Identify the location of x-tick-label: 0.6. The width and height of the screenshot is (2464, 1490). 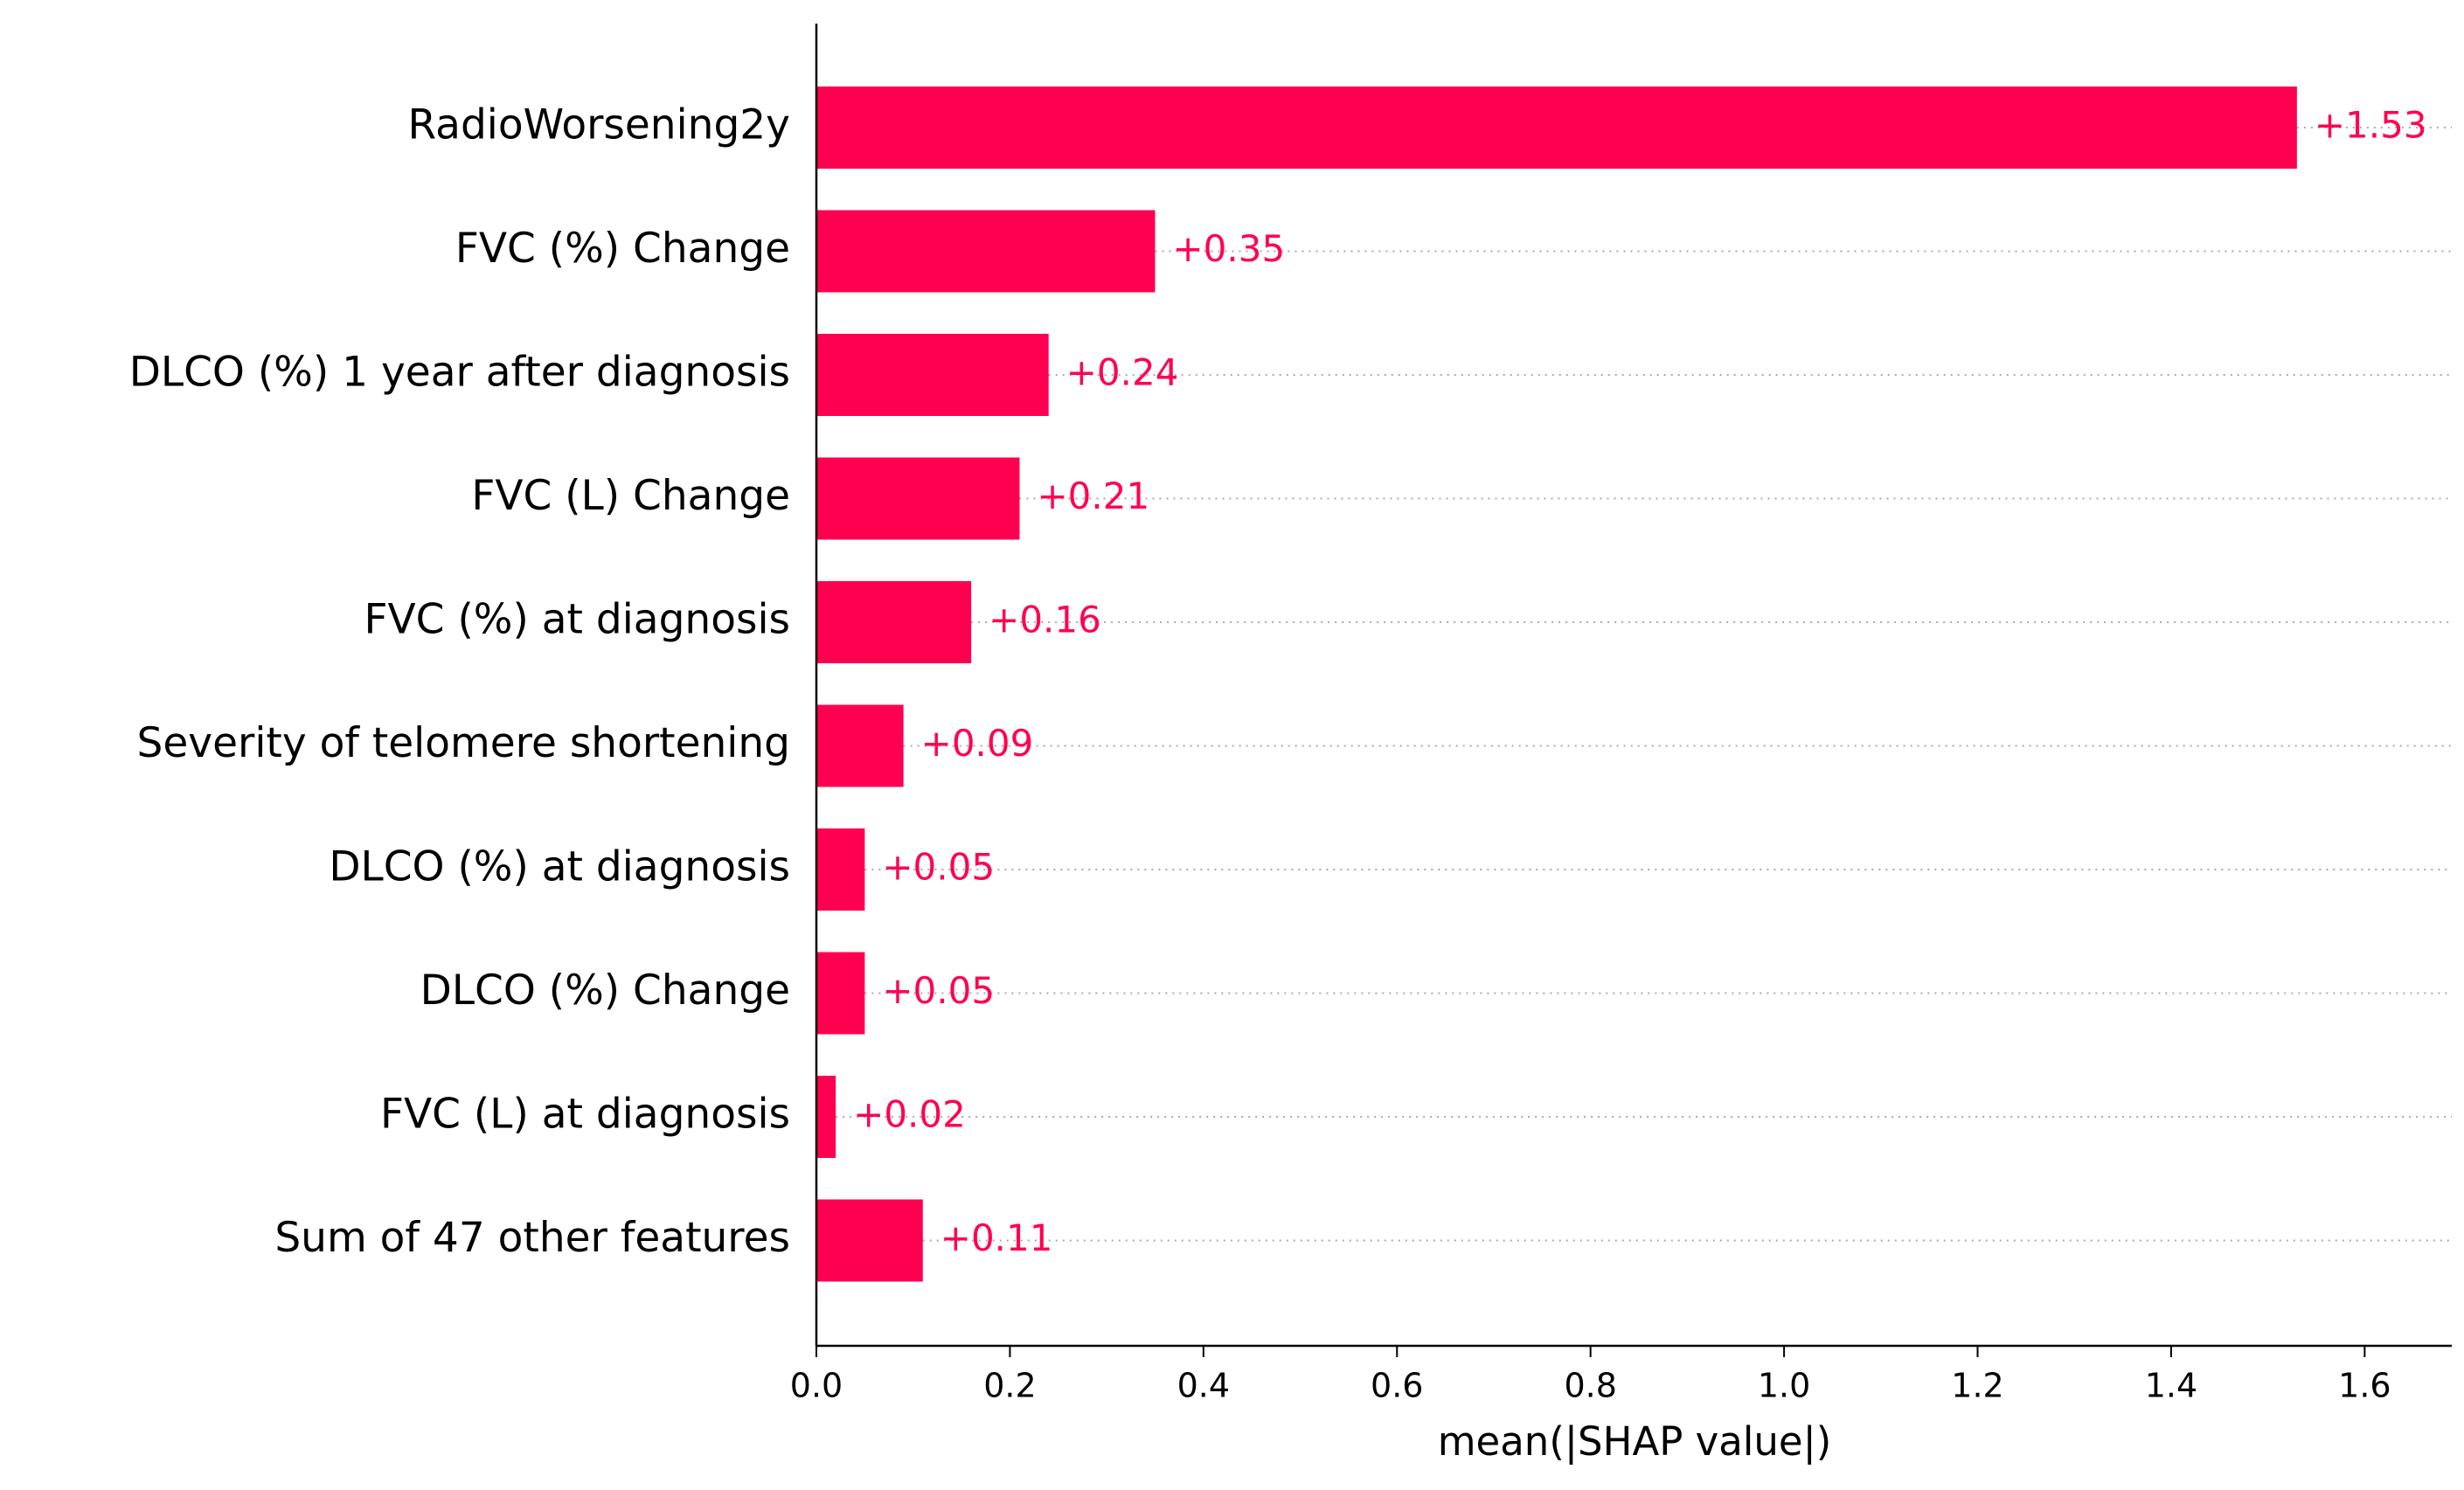
(1397, 1386).